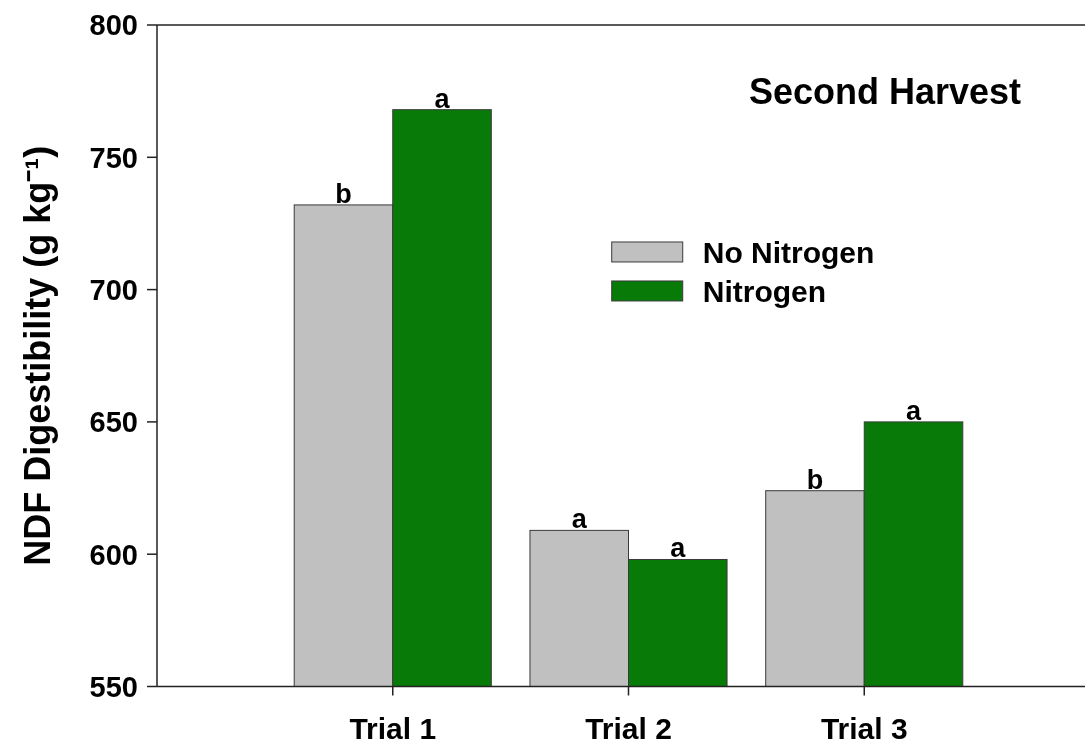  What do you see at coordinates (764, 291) in the screenshot?
I see `legend-label: Nitrogen` at bounding box center [764, 291].